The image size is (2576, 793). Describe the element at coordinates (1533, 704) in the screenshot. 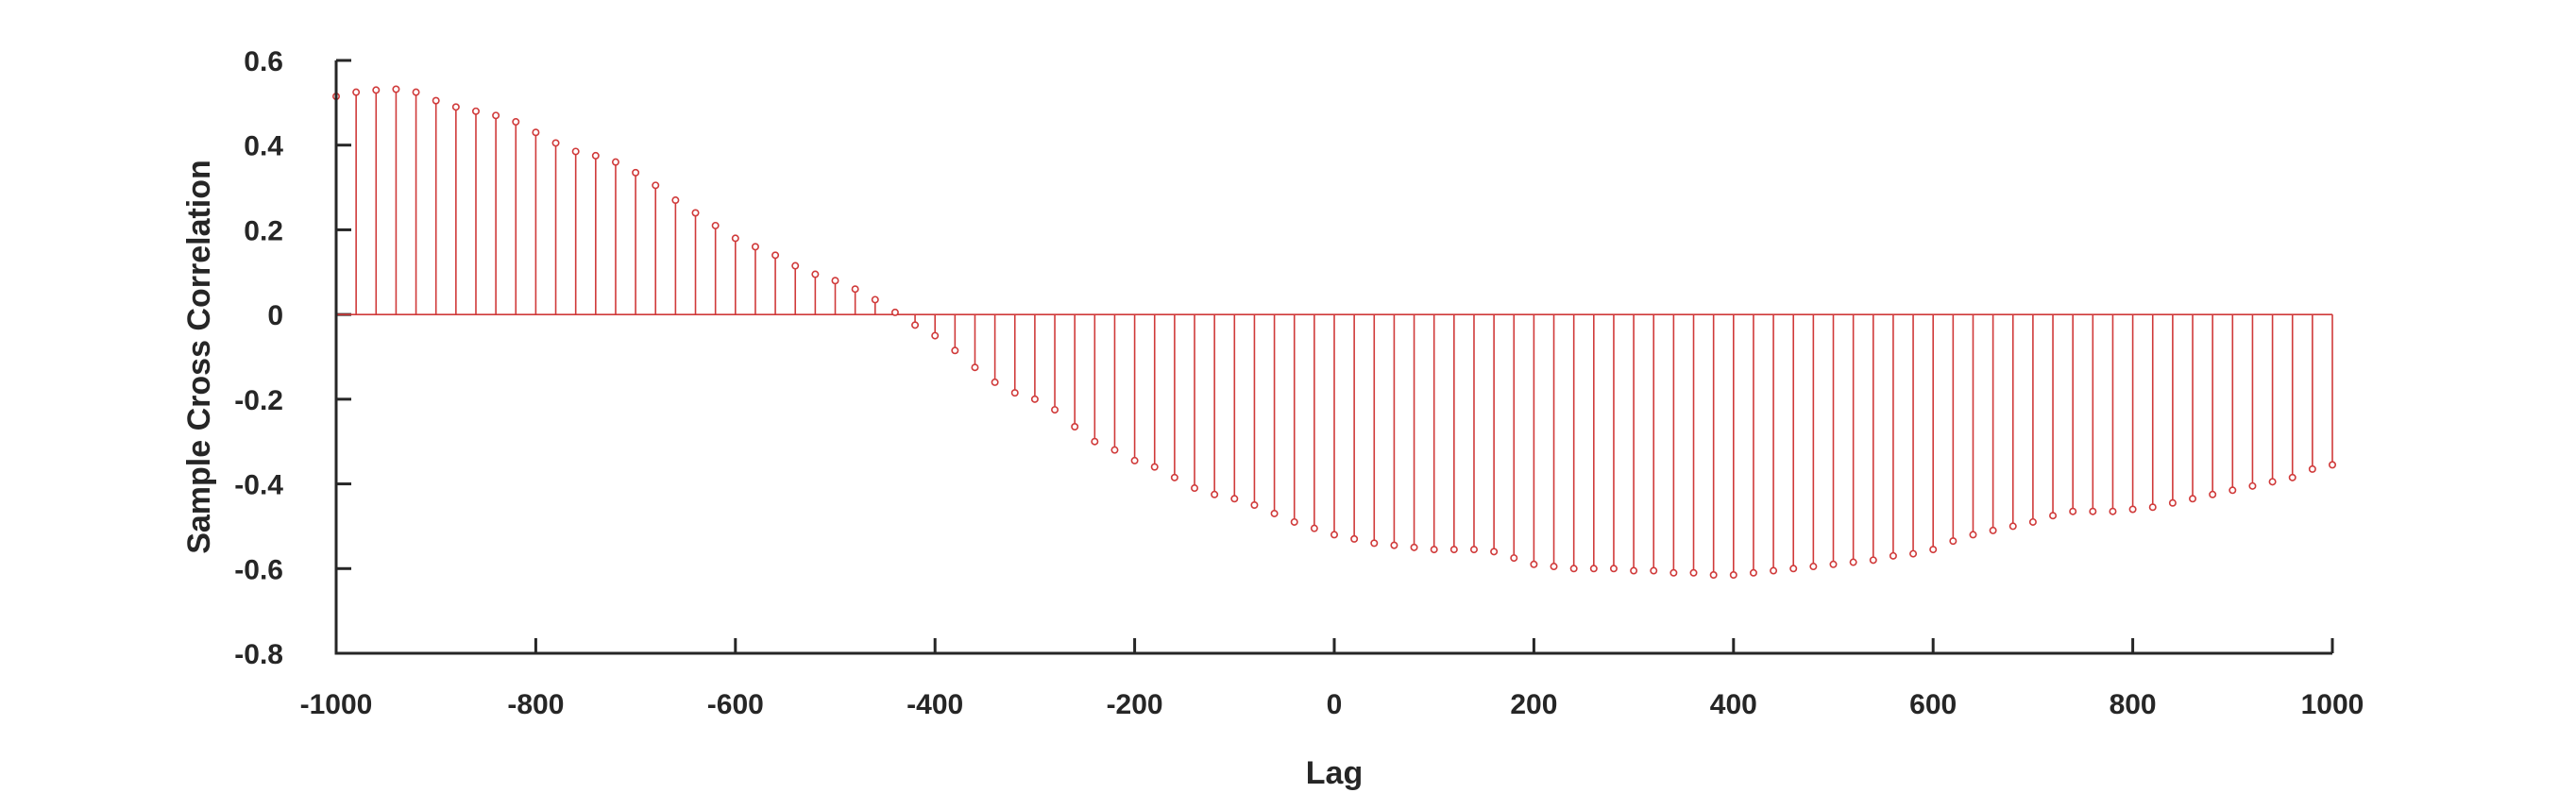

I see `x-tick-label: 200` at that location.